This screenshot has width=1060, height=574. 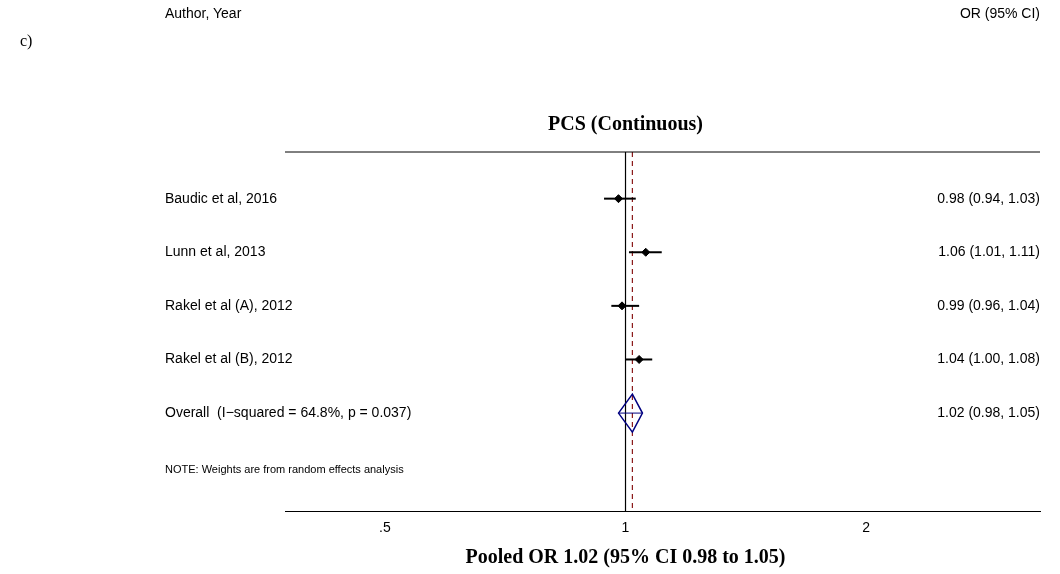 What do you see at coordinates (625, 124) in the screenshot?
I see `chart-title: PCS (Continuous)` at bounding box center [625, 124].